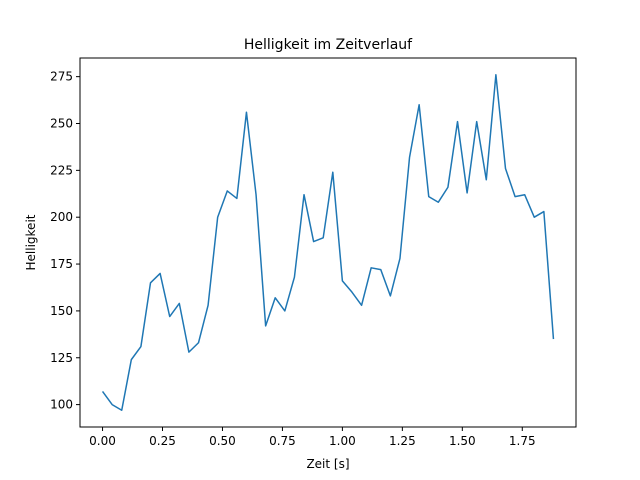 The width and height of the screenshot is (640, 480). What do you see at coordinates (402, 441) in the screenshot?
I see `x-tick-label: 1.25` at bounding box center [402, 441].